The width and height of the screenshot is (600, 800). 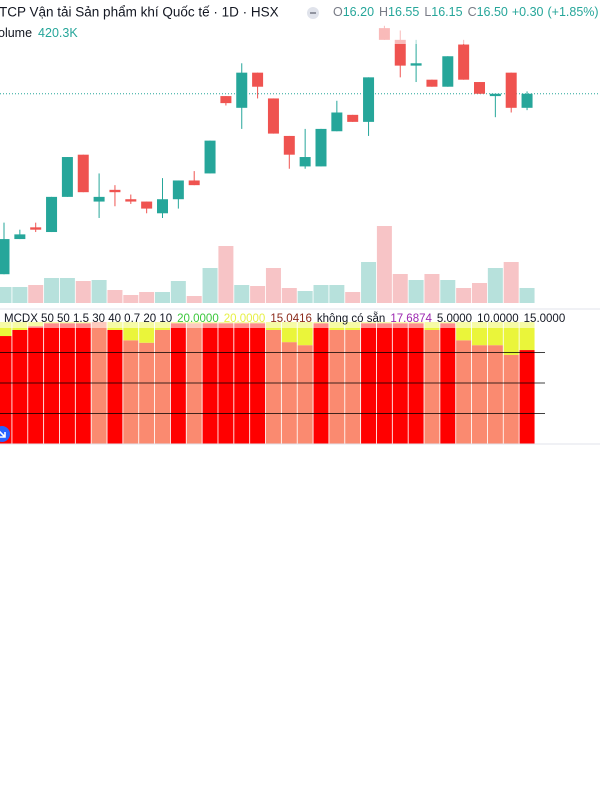 I want to click on ohlc-key: L, so click(x=427, y=12).